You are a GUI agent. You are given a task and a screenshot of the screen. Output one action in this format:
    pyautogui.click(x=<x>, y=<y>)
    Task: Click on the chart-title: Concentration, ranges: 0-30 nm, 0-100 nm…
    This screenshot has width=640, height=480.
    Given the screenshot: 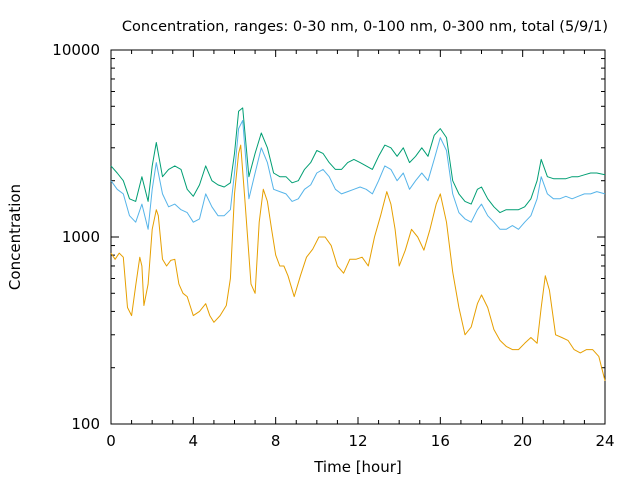 What is the action you would take?
    pyautogui.click(x=365, y=27)
    